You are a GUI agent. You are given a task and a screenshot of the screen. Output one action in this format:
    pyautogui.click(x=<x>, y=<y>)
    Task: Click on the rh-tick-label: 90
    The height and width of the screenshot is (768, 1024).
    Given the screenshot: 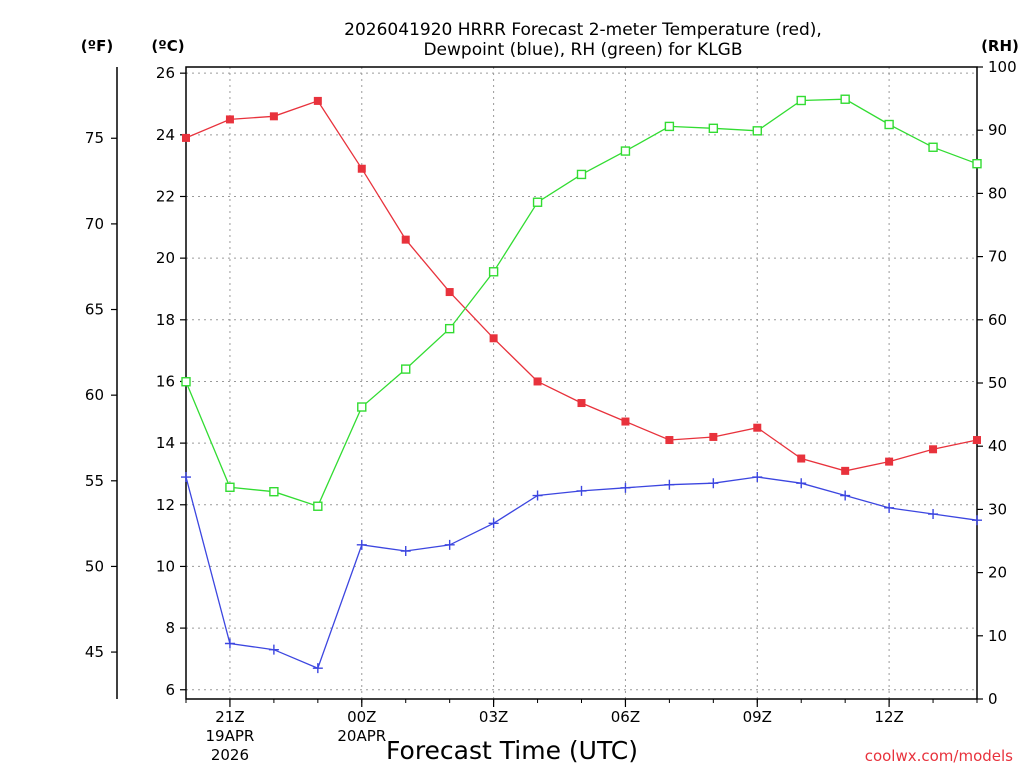 What is the action you would take?
    pyautogui.click(x=997, y=130)
    